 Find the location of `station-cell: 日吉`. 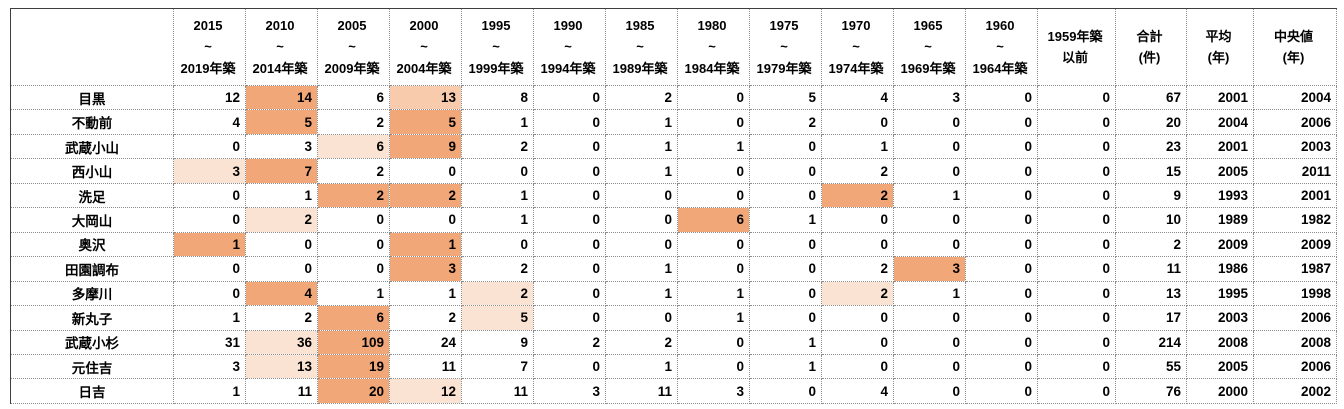

station-cell: 日吉 is located at coordinates (92, 391).